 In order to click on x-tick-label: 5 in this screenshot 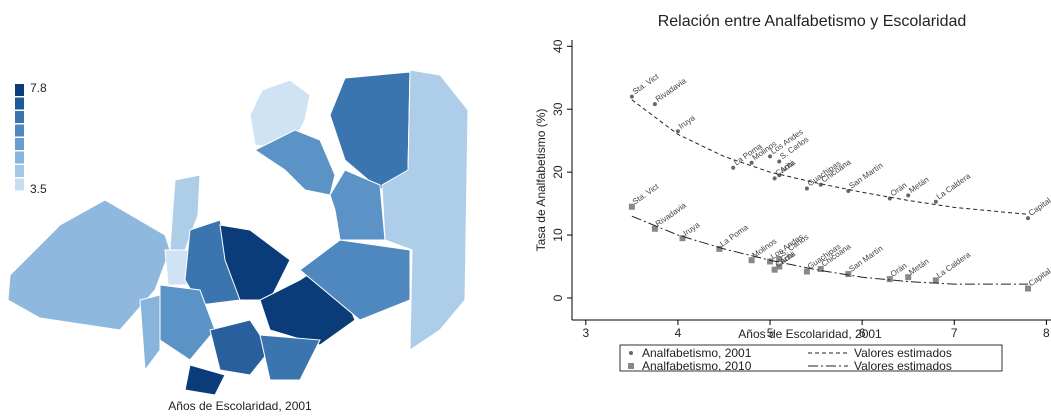, I will do `click(770, 333)`.